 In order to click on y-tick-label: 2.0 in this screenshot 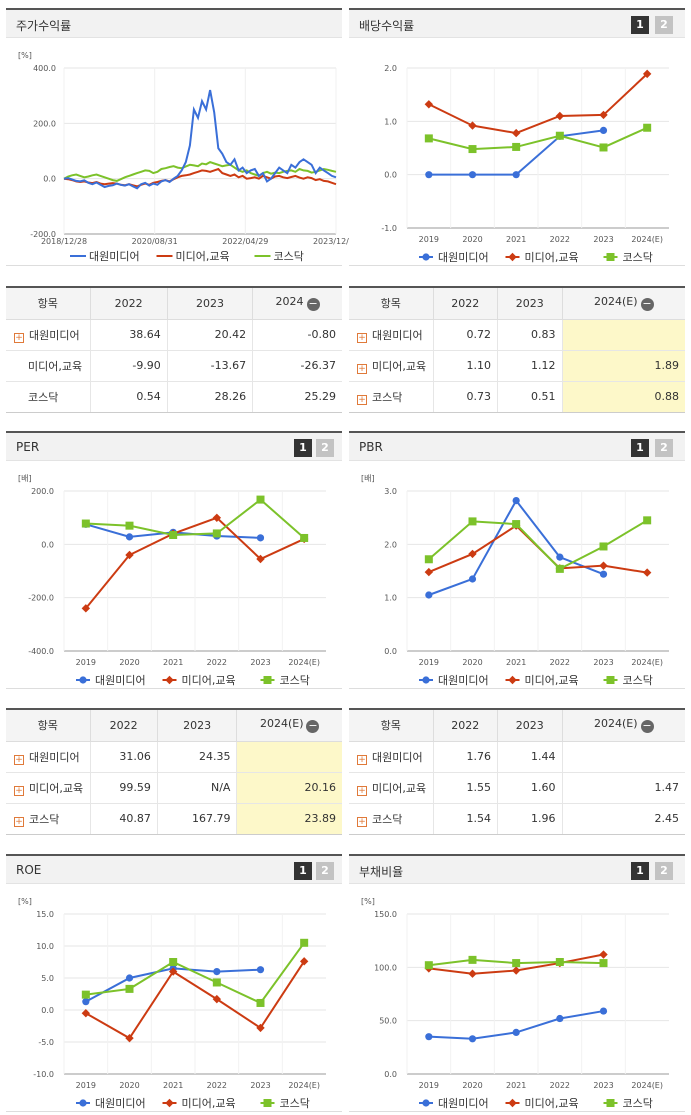, I will do `click(390, 544)`.